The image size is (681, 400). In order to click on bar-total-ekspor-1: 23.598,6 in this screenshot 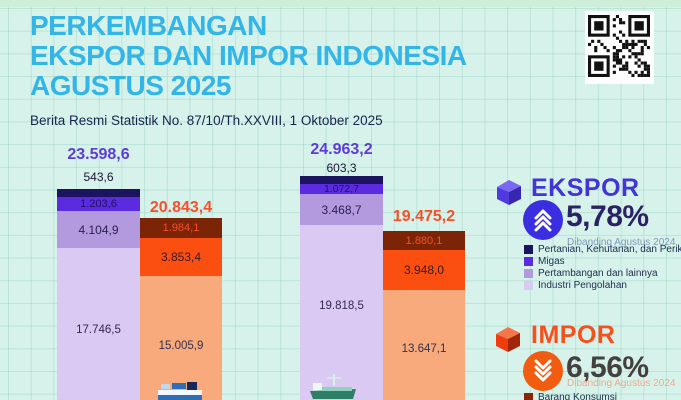, I will do `click(98, 154)`.